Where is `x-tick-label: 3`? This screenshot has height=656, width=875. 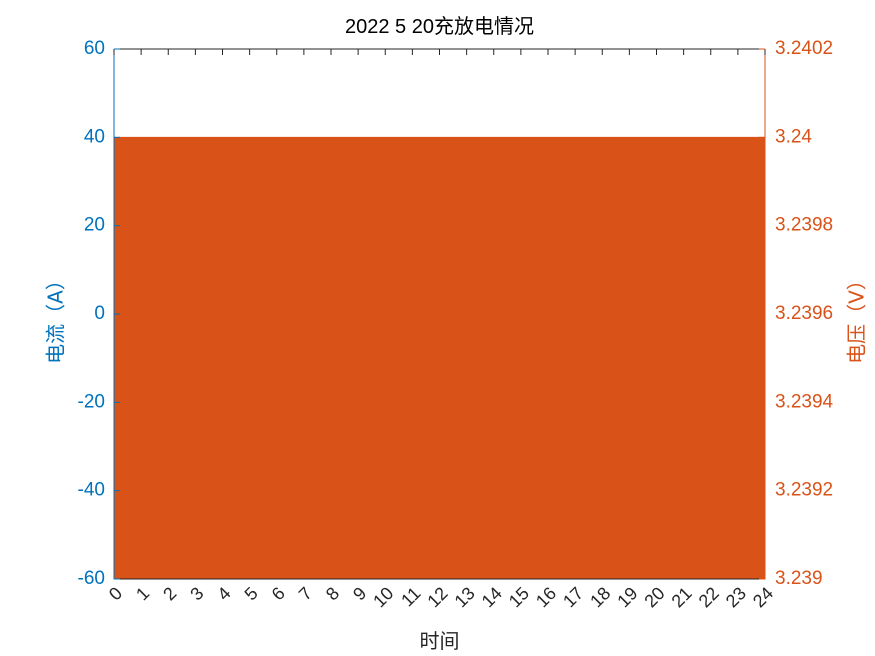
x-tick-label: 3 is located at coordinates (196, 593).